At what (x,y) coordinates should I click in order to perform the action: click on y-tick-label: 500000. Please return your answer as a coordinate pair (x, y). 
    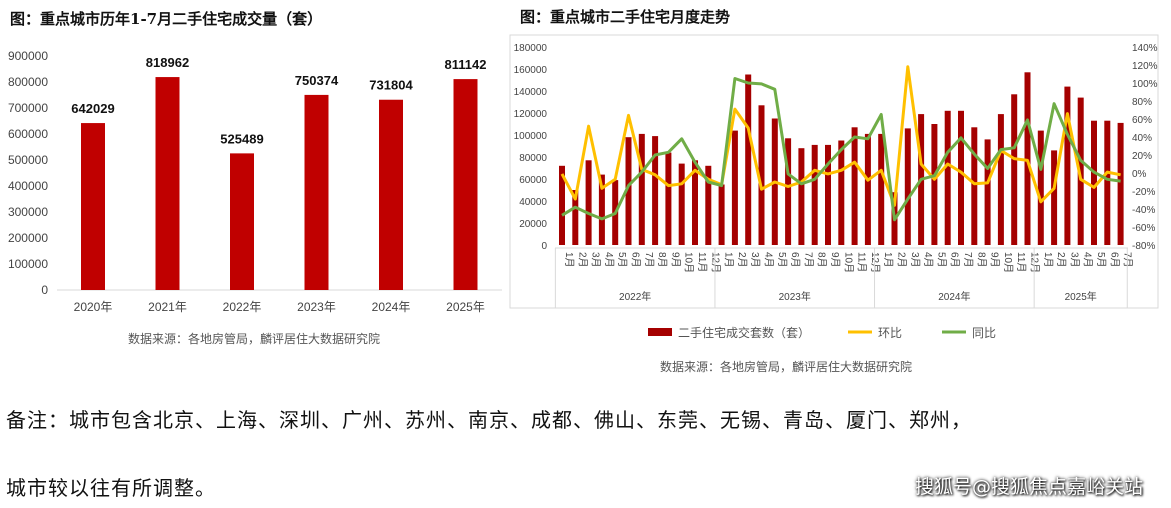
    Looking at the image, I should click on (28, 160).